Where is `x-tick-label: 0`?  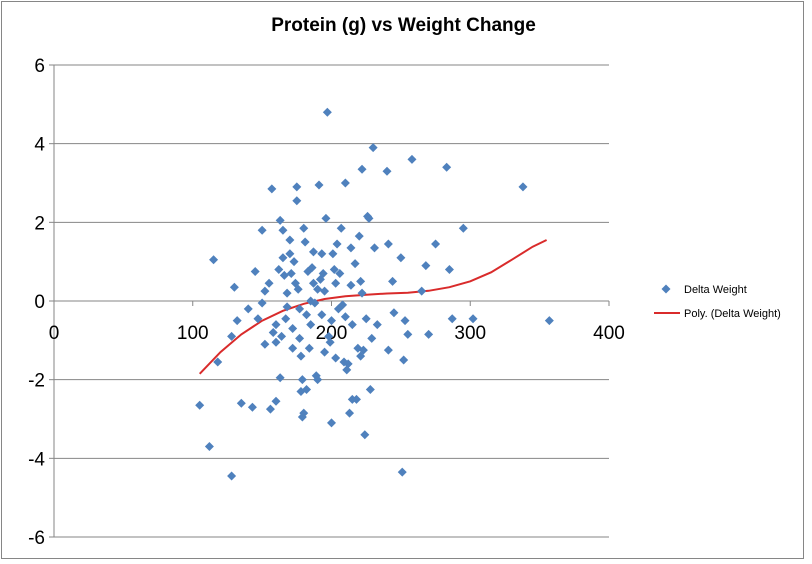 x-tick-label: 0 is located at coordinates (54, 333).